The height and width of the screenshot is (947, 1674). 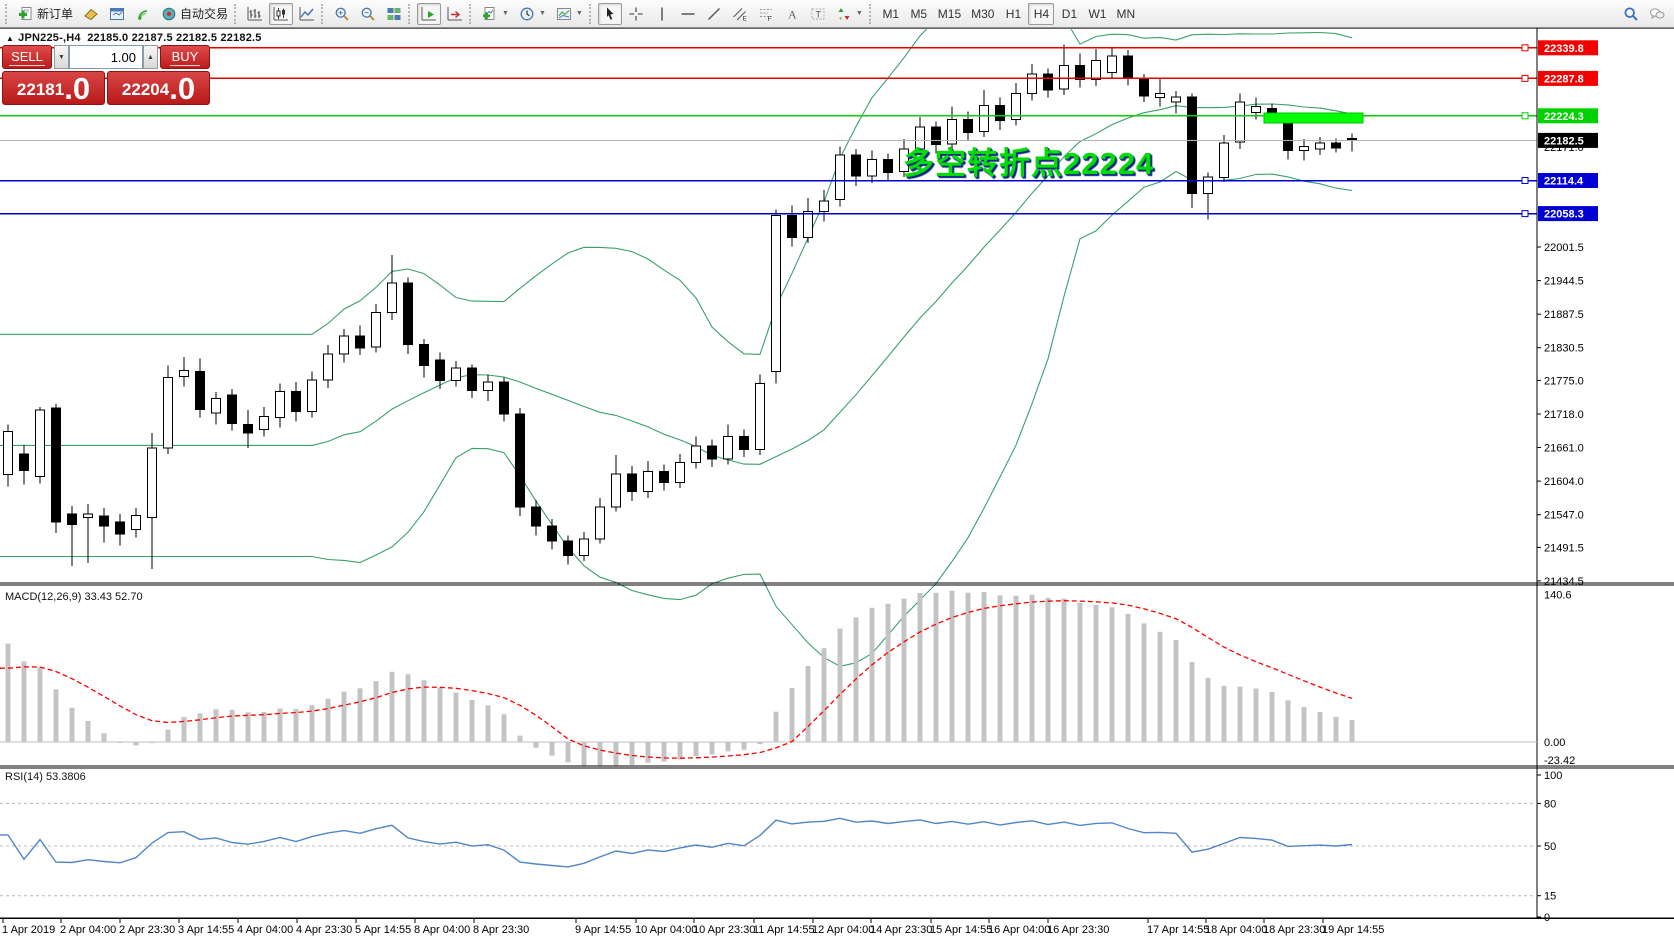 I want to click on buy-button: BUY, so click(x=185, y=57).